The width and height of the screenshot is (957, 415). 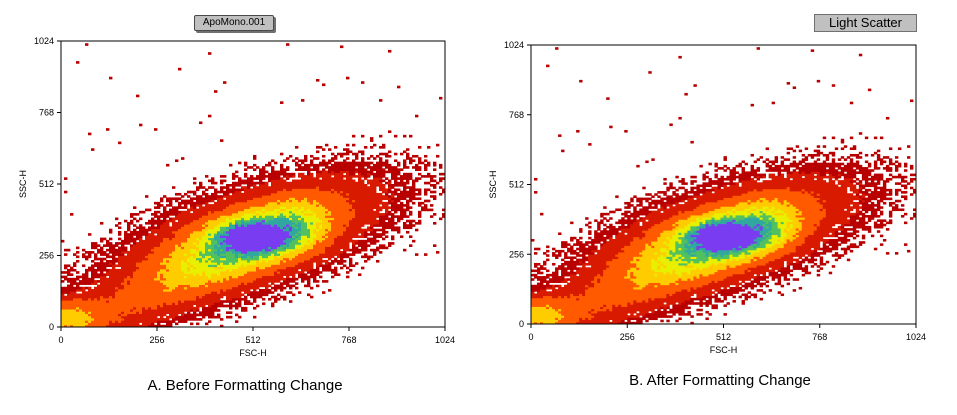 What do you see at coordinates (865, 23) in the screenshot?
I see `panel-b-title: Light Scatter` at bounding box center [865, 23].